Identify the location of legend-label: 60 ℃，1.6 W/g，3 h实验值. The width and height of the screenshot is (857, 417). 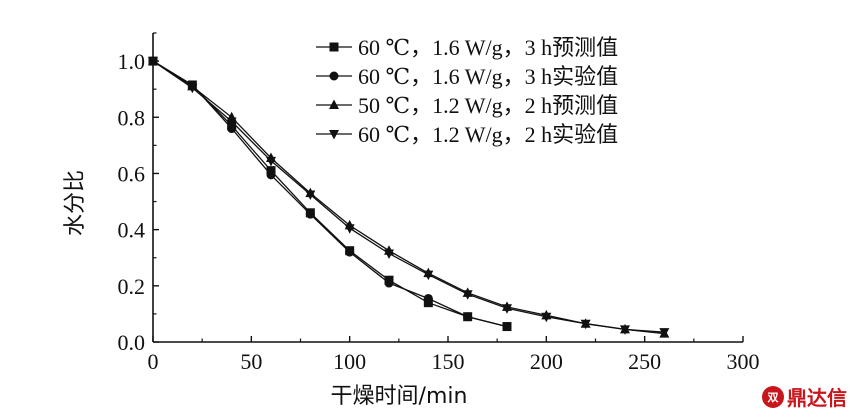
(488, 76).